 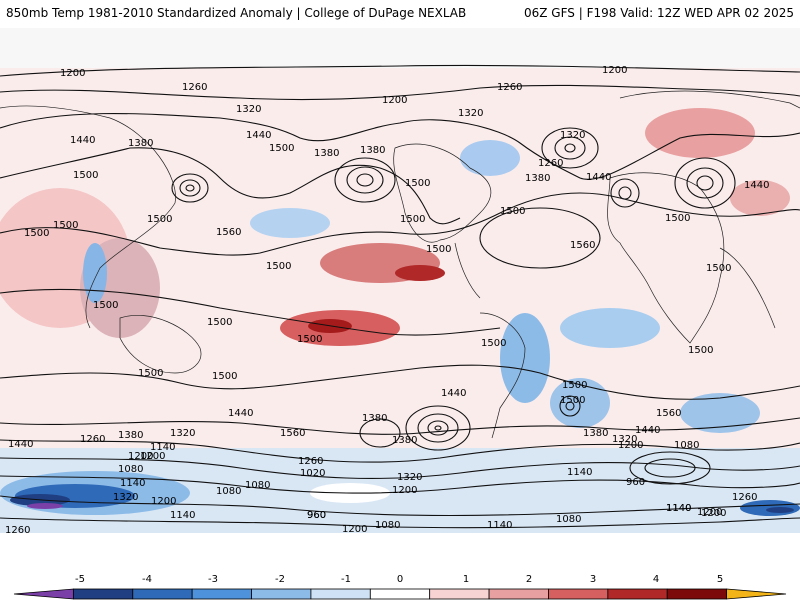 I want to click on colorbar-tick-label: -1, so click(x=346, y=579).